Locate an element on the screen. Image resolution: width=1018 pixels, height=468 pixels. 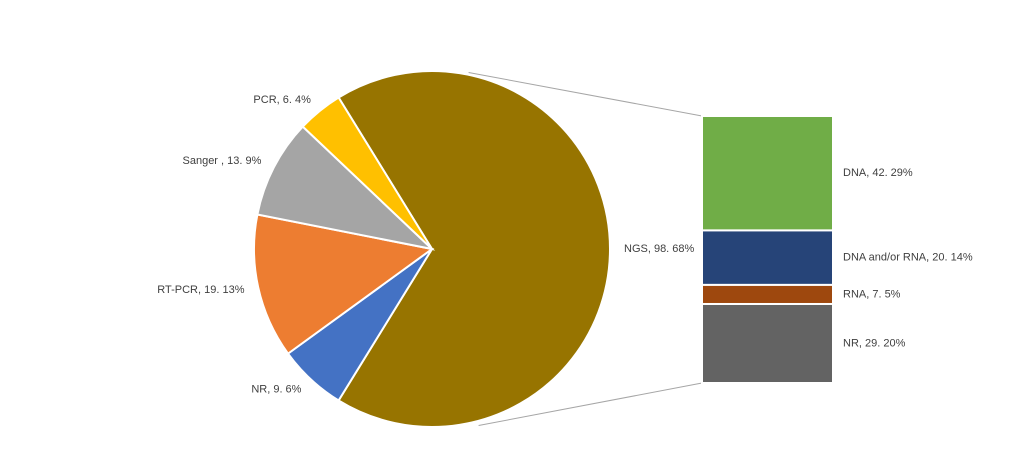
slice-label: RT-PCR, 19. 13% is located at coordinates (200, 290).